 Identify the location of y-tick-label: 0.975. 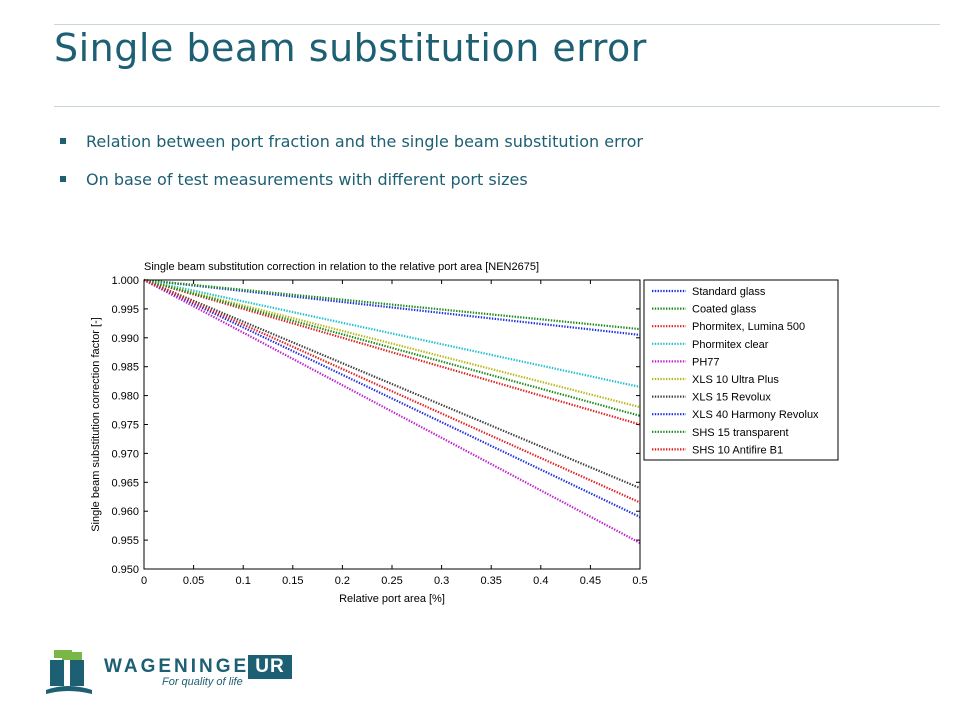
(125, 426).